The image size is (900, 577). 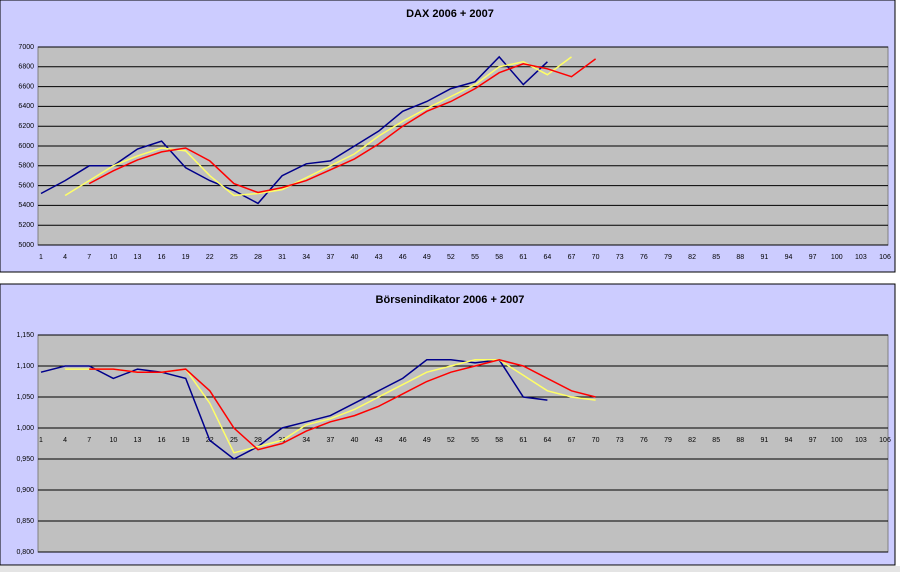 I want to click on y-tick-label: 7000, so click(x=26, y=47).